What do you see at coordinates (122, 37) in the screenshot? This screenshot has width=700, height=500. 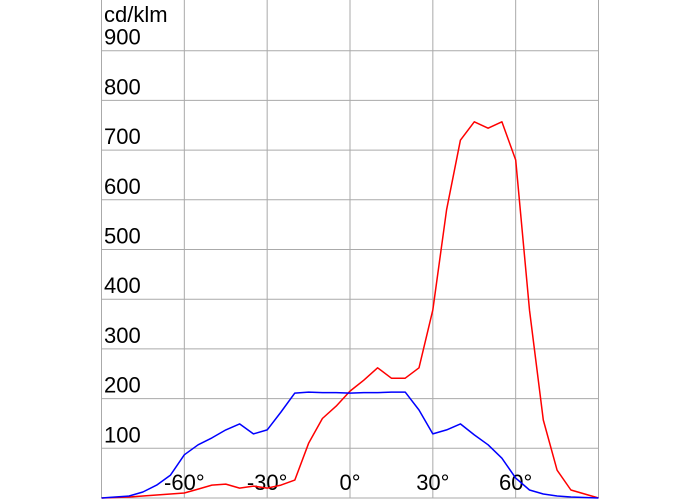 I see `y-tick-label: 900` at bounding box center [122, 37].